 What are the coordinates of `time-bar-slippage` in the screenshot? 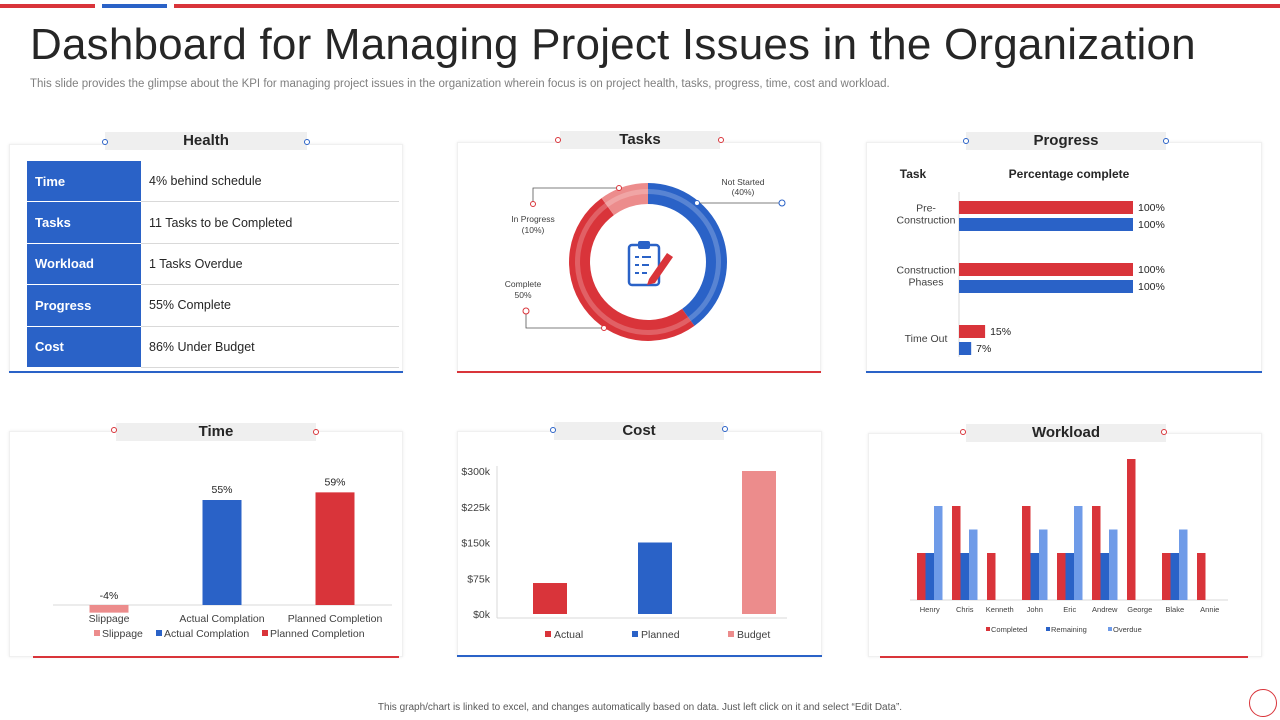 It's located at (109, 609).